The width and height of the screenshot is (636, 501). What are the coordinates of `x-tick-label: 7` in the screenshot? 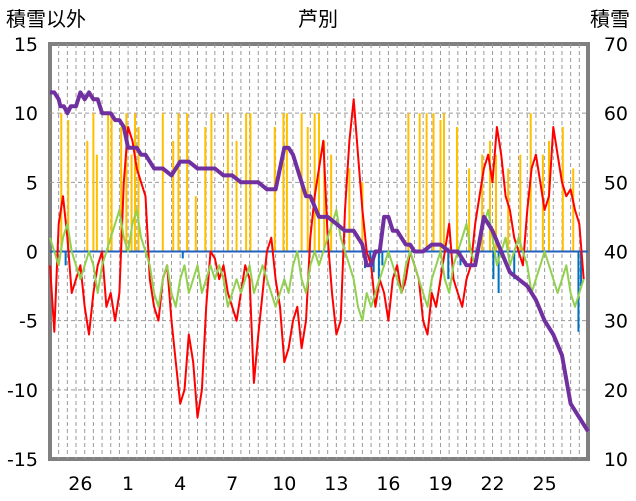 It's located at (232, 484).